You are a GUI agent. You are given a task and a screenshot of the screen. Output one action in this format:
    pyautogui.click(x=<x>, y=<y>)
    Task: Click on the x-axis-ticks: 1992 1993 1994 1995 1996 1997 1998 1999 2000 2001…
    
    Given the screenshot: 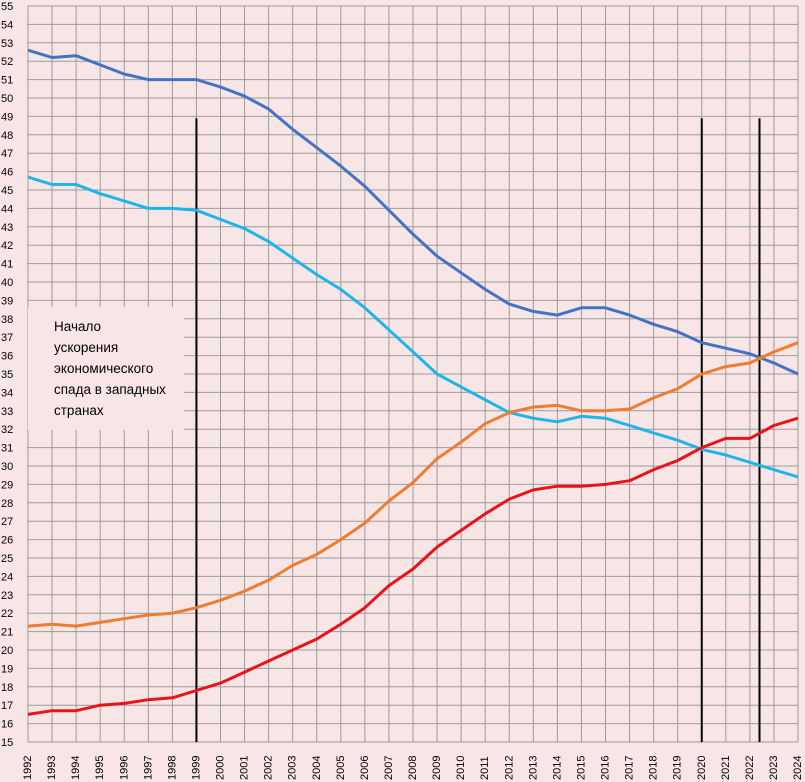 What is the action you would take?
    pyautogui.click(x=413, y=768)
    